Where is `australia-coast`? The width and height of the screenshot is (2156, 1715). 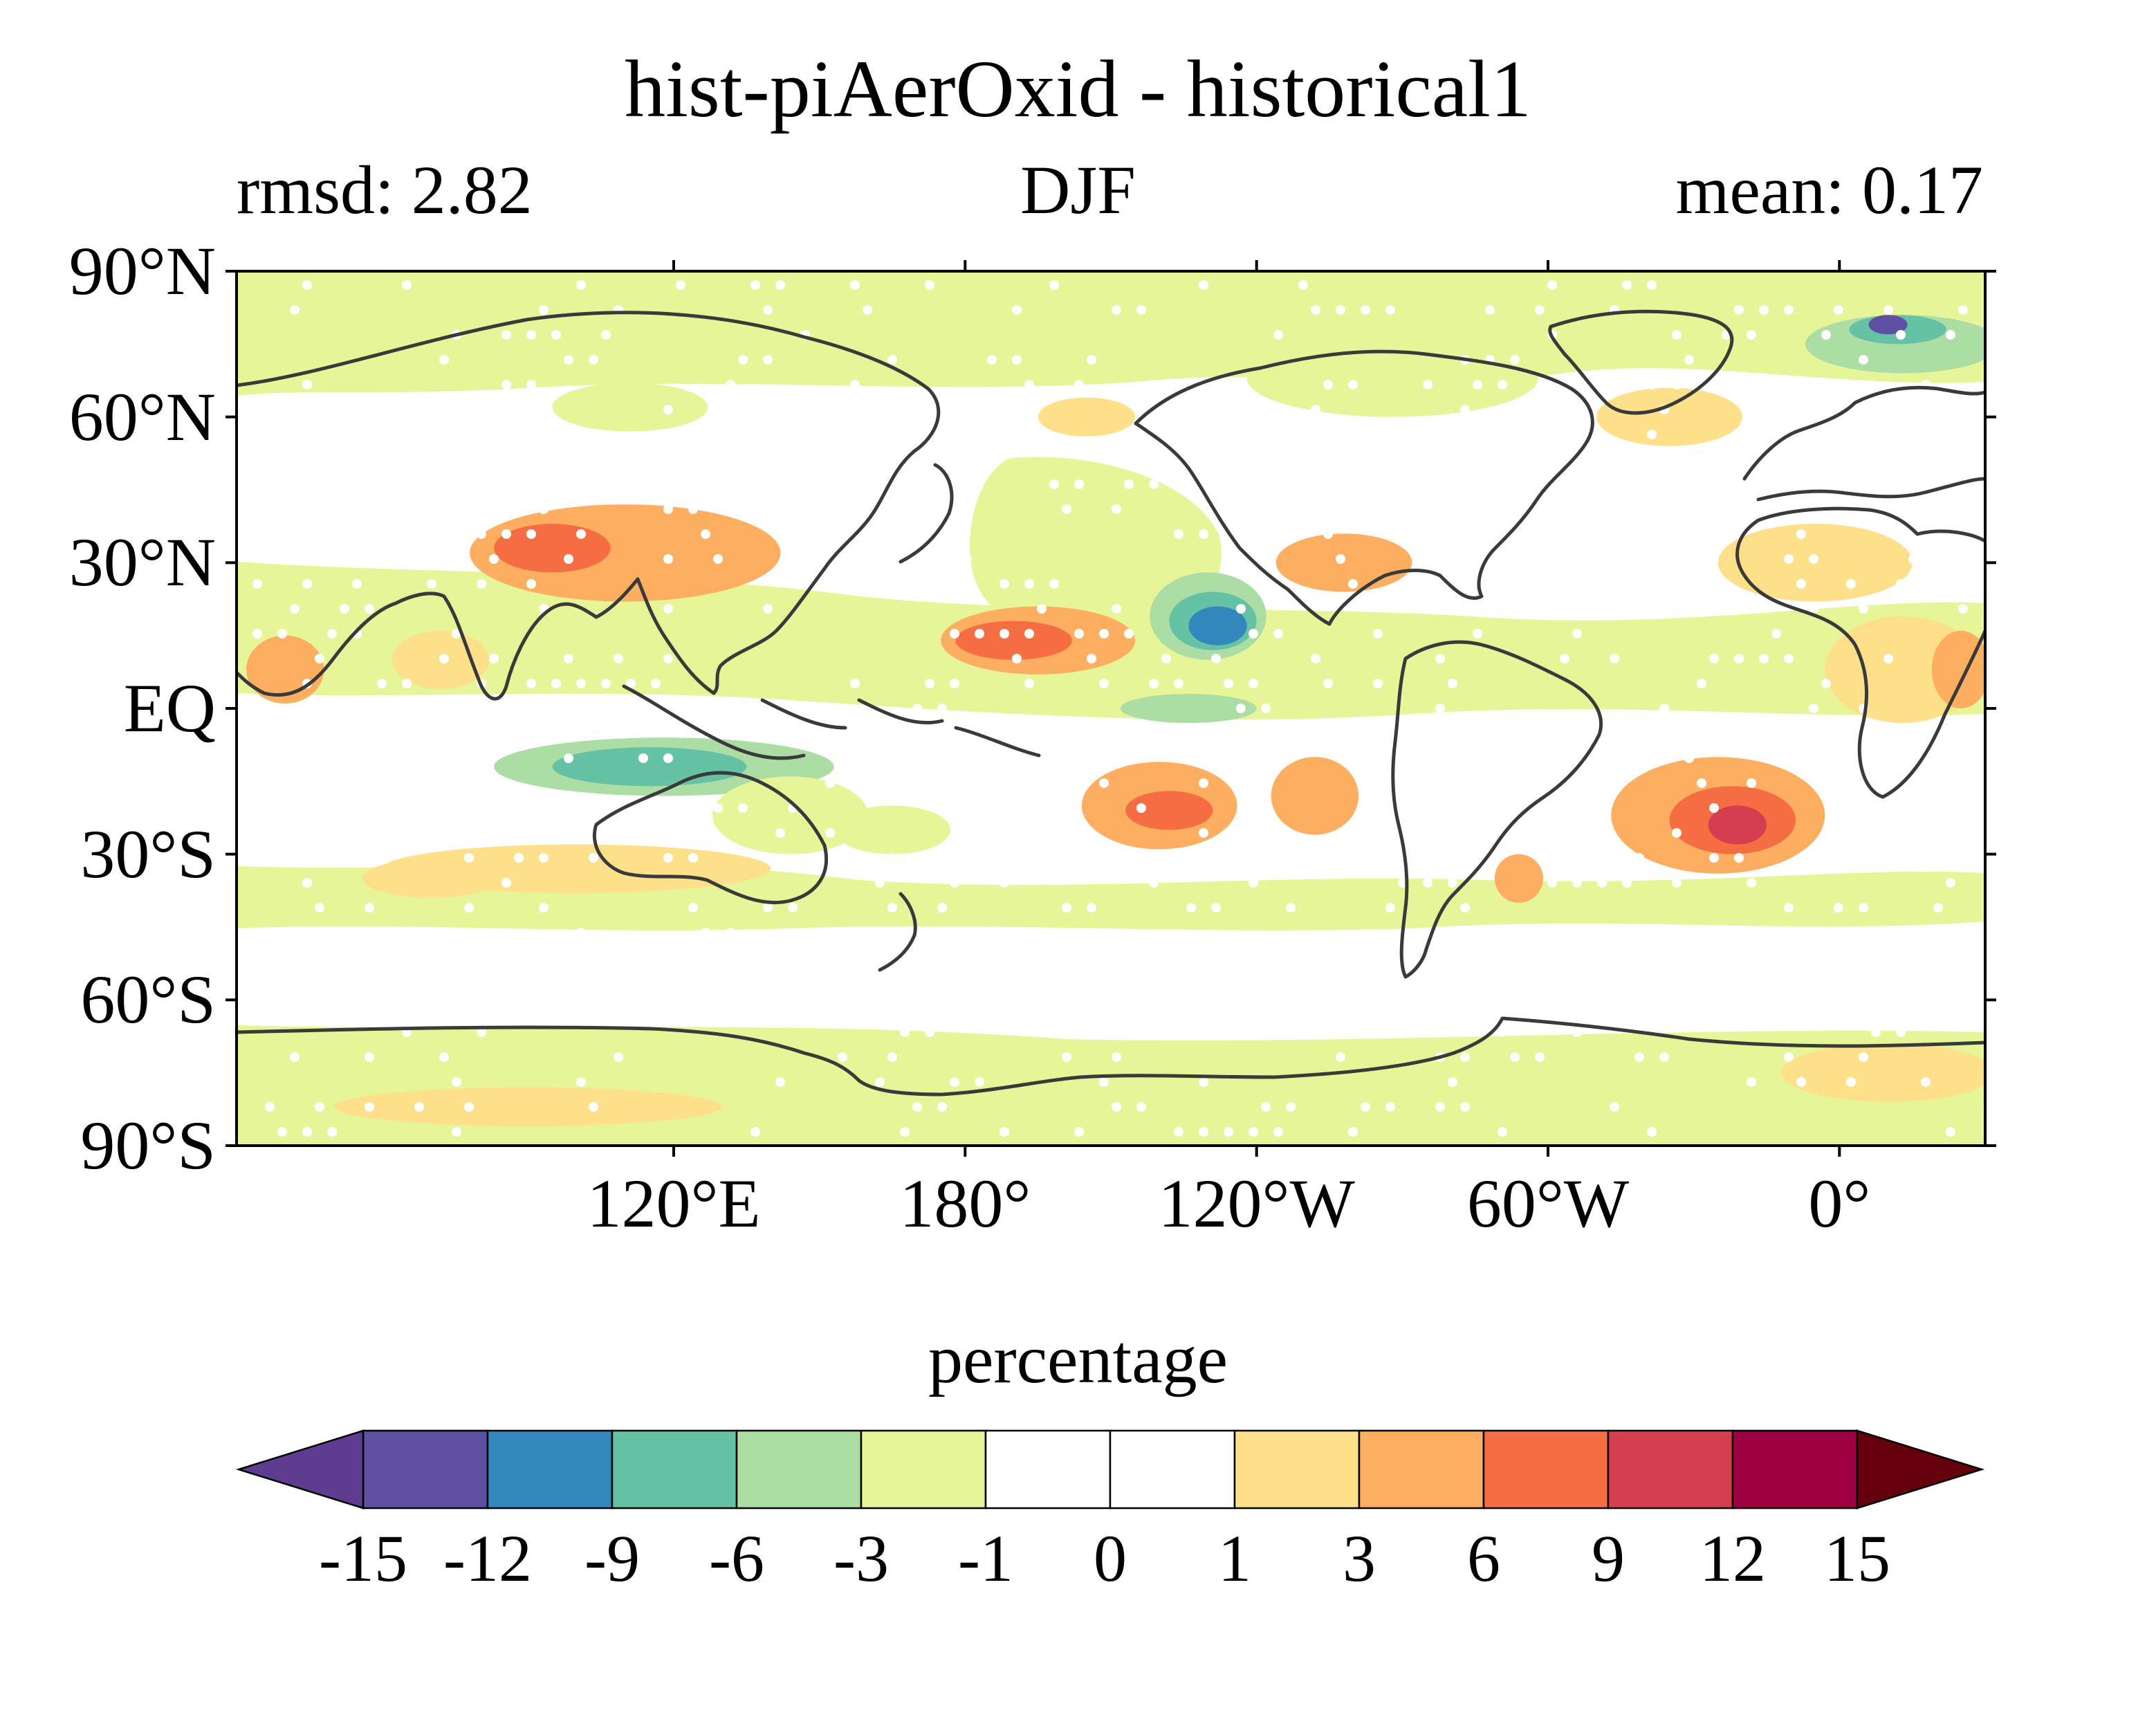 australia-coast is located at coordinates (710, 838).